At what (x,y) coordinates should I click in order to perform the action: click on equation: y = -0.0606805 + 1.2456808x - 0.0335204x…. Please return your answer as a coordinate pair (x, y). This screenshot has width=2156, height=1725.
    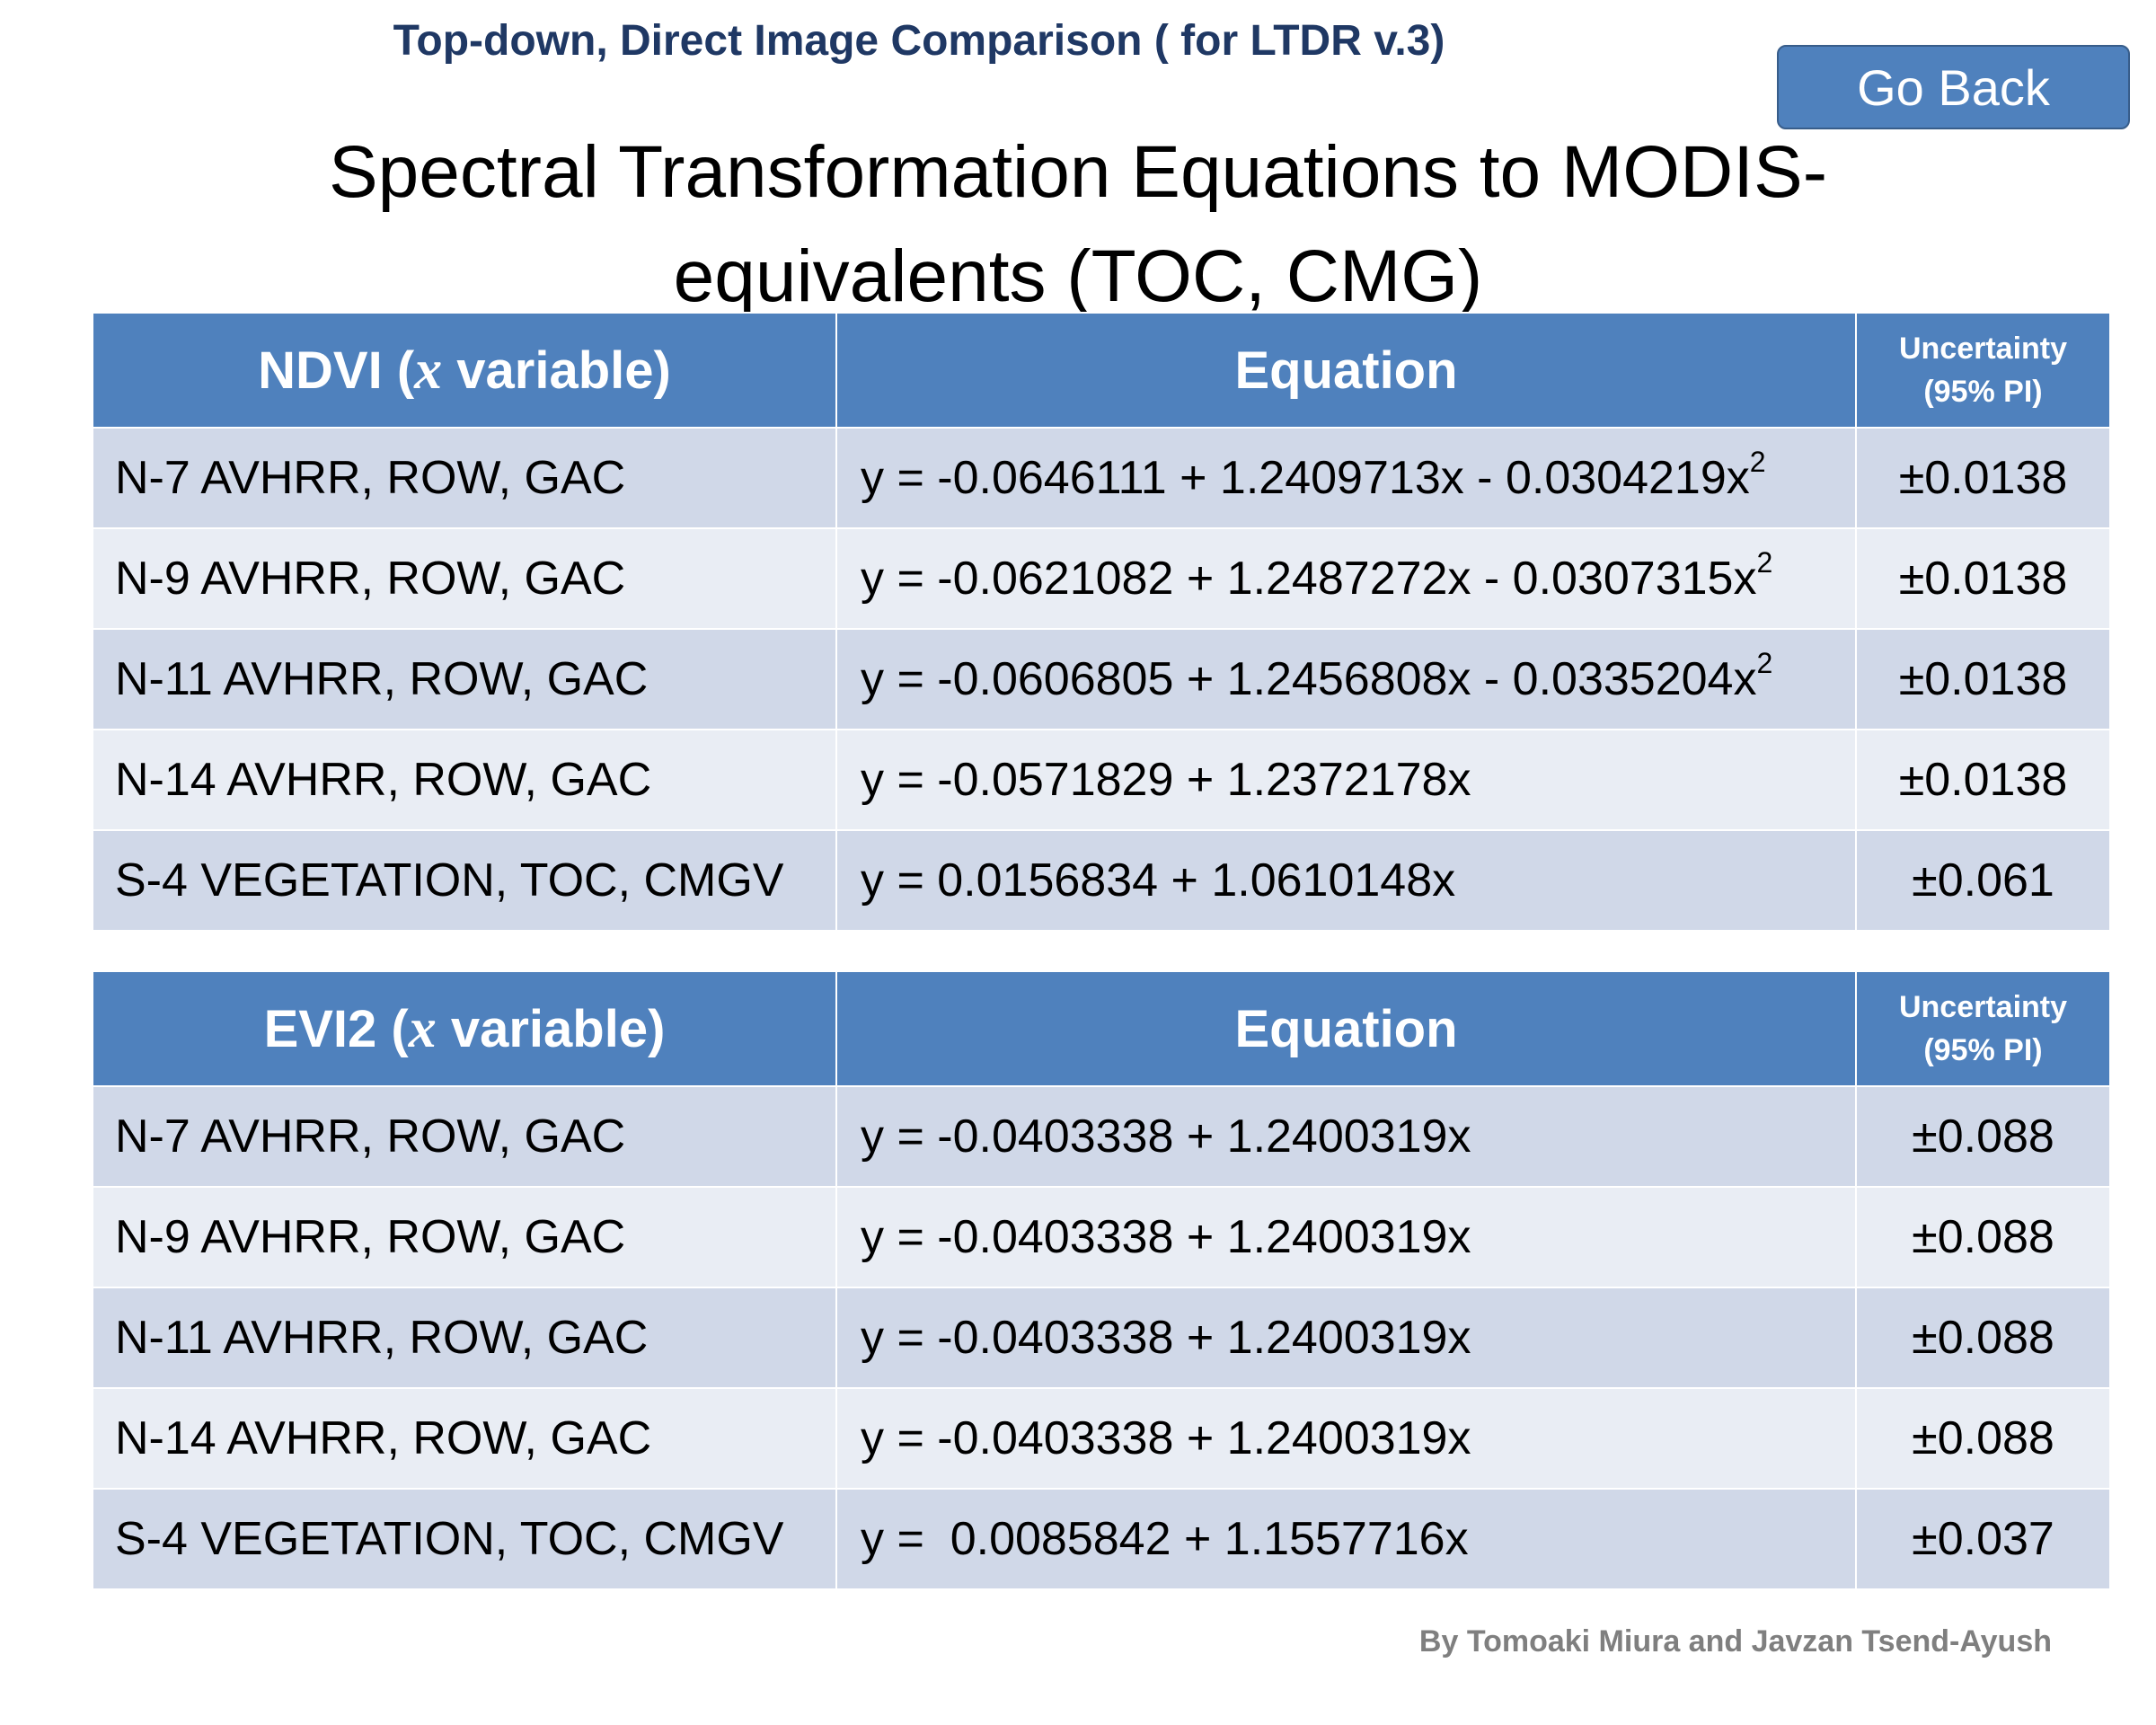
    Looking at the image, I should click on (1346, 679).